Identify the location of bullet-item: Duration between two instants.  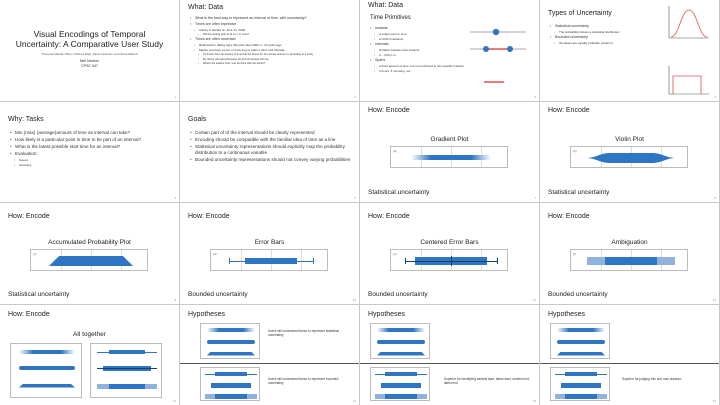
(417, 50).